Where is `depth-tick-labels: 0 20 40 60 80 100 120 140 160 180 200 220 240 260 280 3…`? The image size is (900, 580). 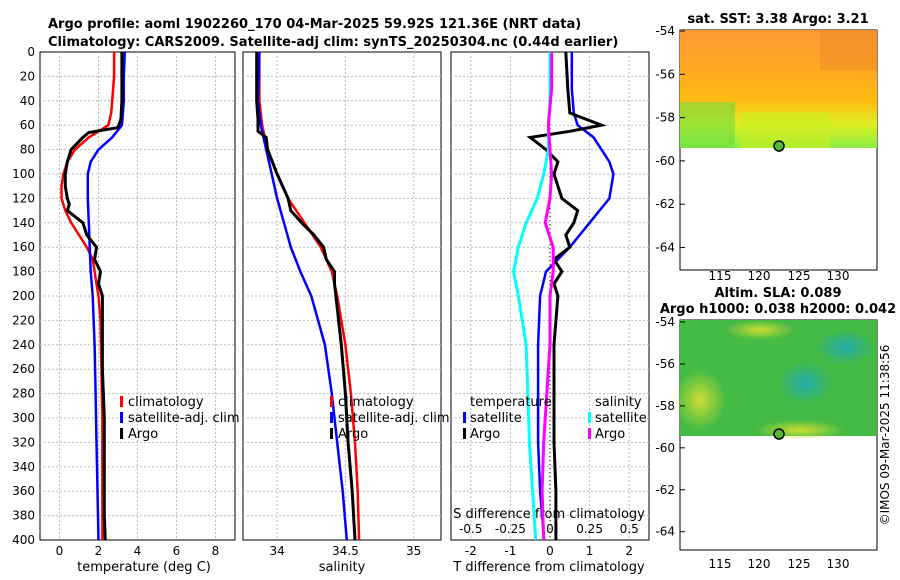 depth-tick-labels: 0 20 40 60 80 100 120 140 160 180 200 220 240 260 280 3… is located at coordinates (23, 296).